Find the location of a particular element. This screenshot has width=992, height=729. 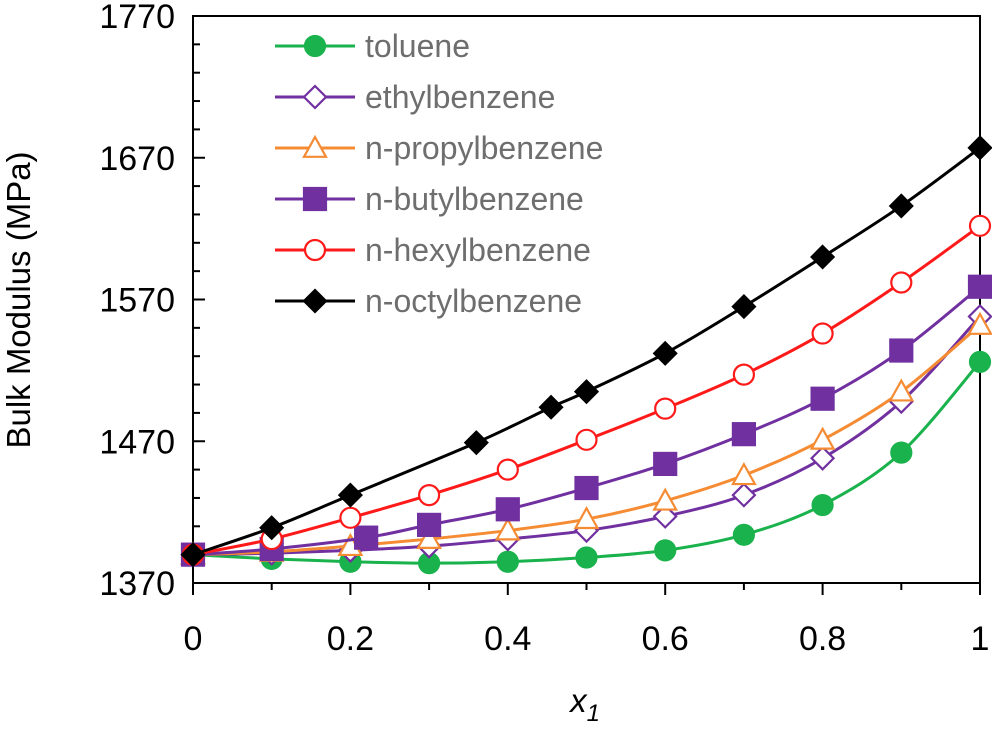

legend-item-n-propylbenzene: n-propylbenzene is located at coordinates (439, 148).